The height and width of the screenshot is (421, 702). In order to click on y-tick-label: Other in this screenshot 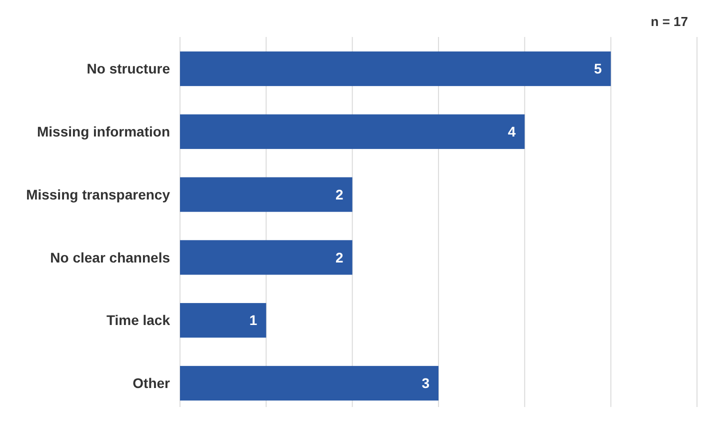, I will do `click(151, 383)`.